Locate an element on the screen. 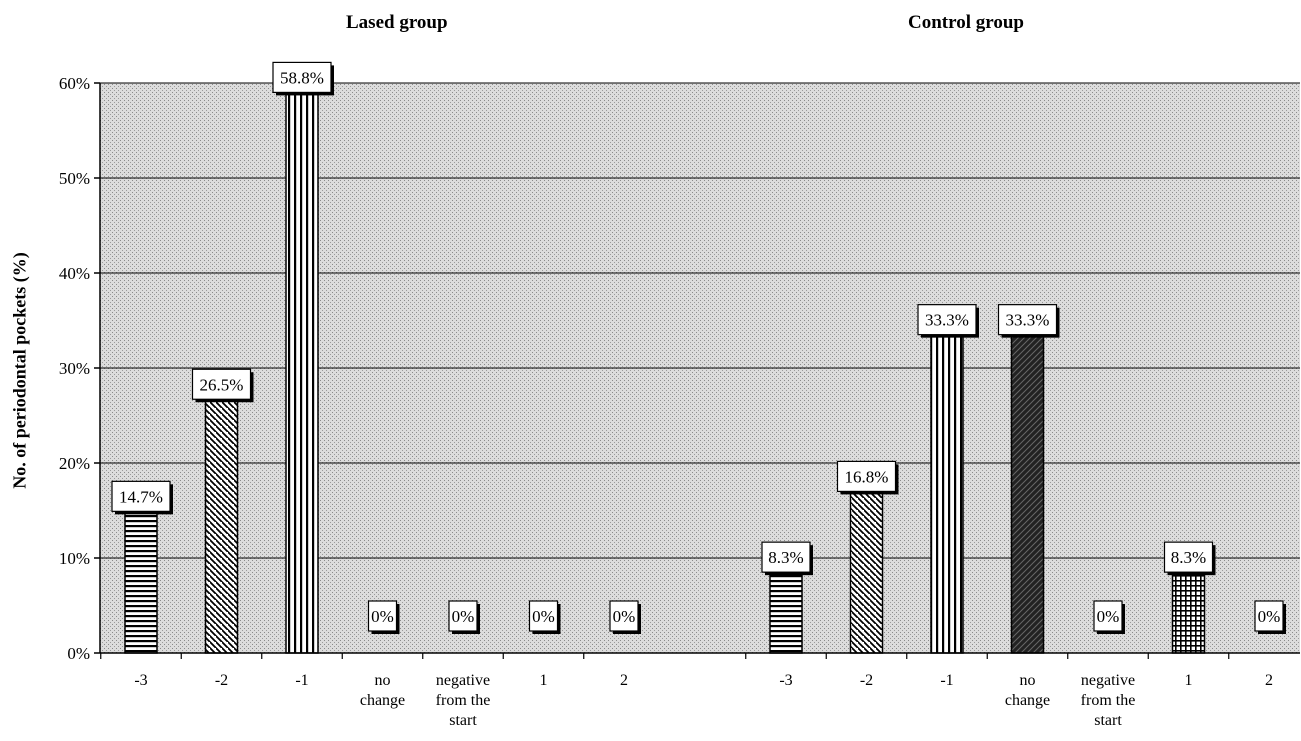 Image resolution: width=1301 pixels, height=741 pixels. y-tick-label: 0% is located at coordinates (78, 653).